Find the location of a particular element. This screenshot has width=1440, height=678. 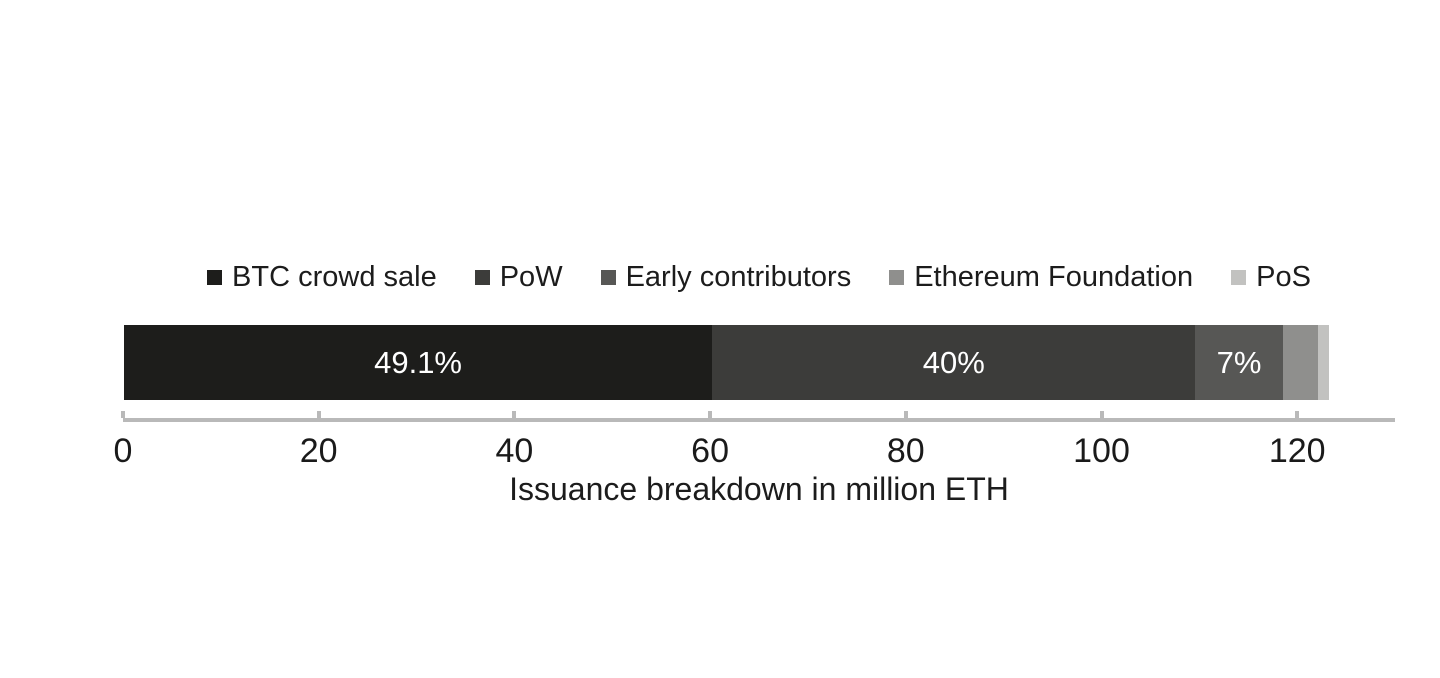

bar-segment-value-label: 40% is located at coordinates (953, 362).